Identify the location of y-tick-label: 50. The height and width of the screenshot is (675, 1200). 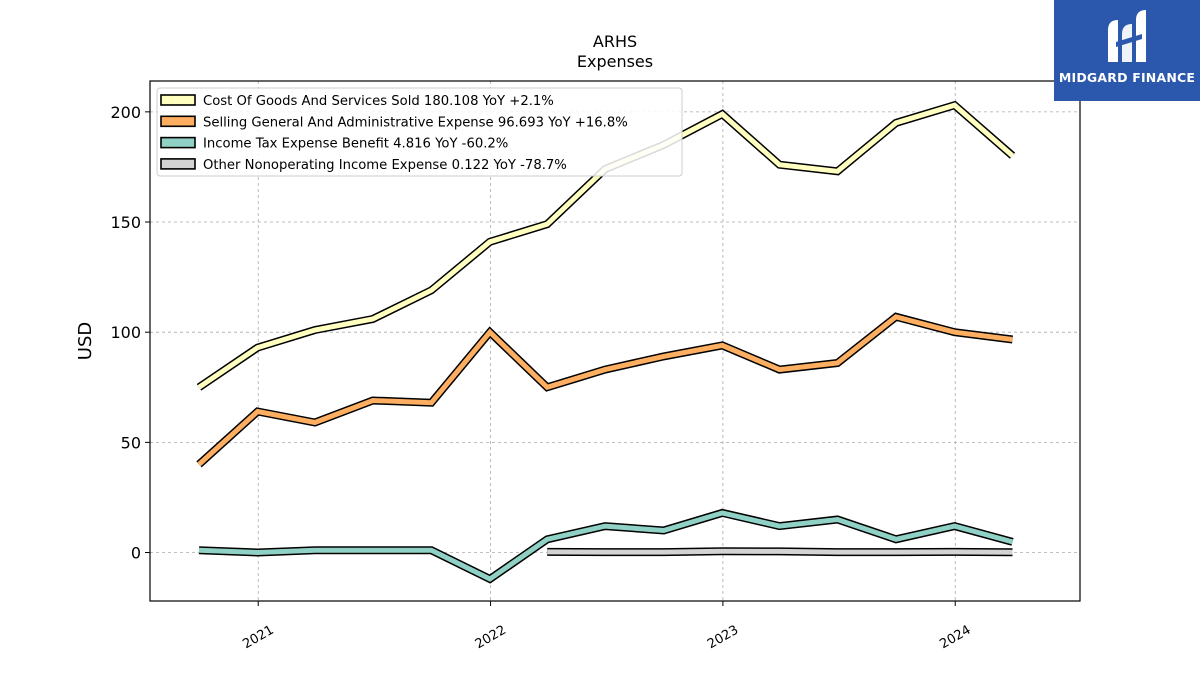
(131, 442).